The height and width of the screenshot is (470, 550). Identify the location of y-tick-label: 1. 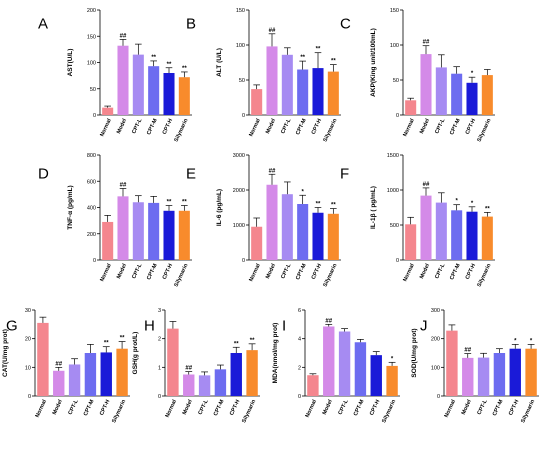
(159, 368).